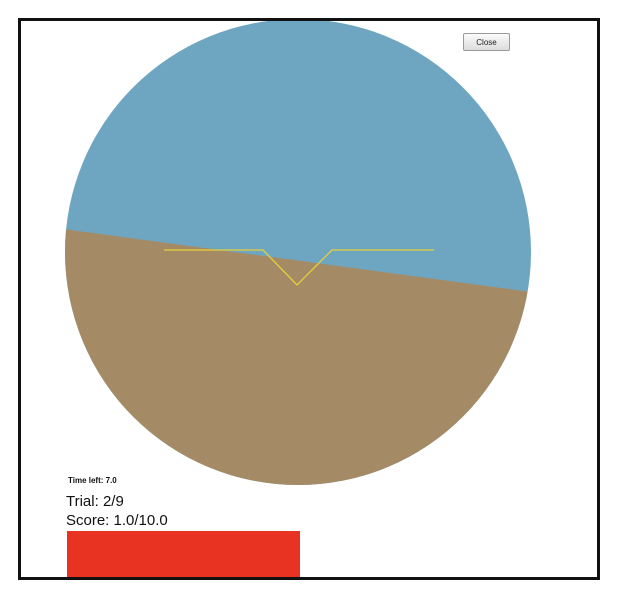 The width and height of the screenshot is (620, 600). I want to click on aircraft-reticle, so click(299, 267).